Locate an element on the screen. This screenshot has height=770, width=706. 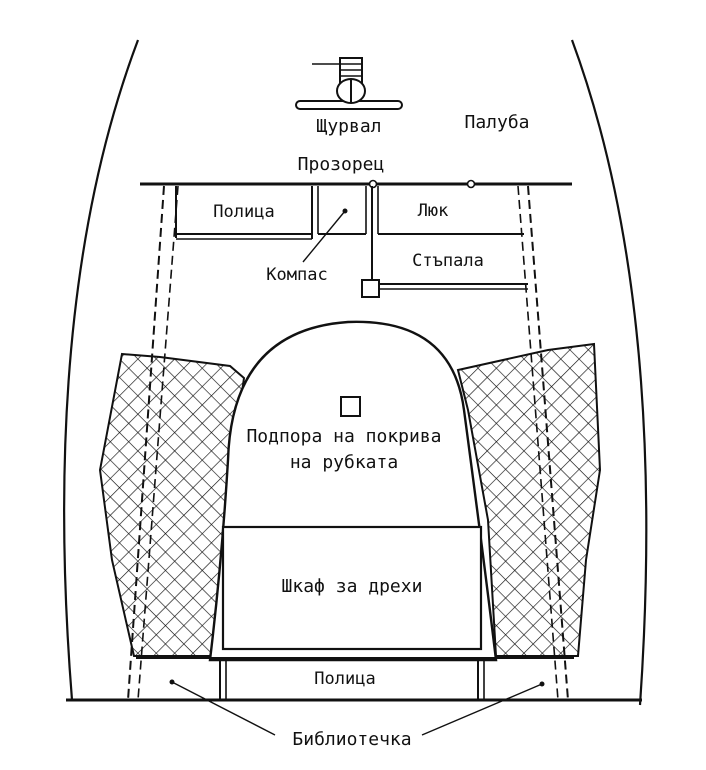
compass-area is located at coordinates (334, 224).